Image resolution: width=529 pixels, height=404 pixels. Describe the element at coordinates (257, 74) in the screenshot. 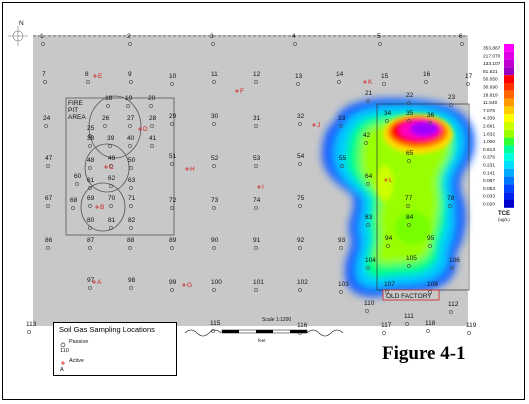

I see `passive-sample-label: 12` at that location.